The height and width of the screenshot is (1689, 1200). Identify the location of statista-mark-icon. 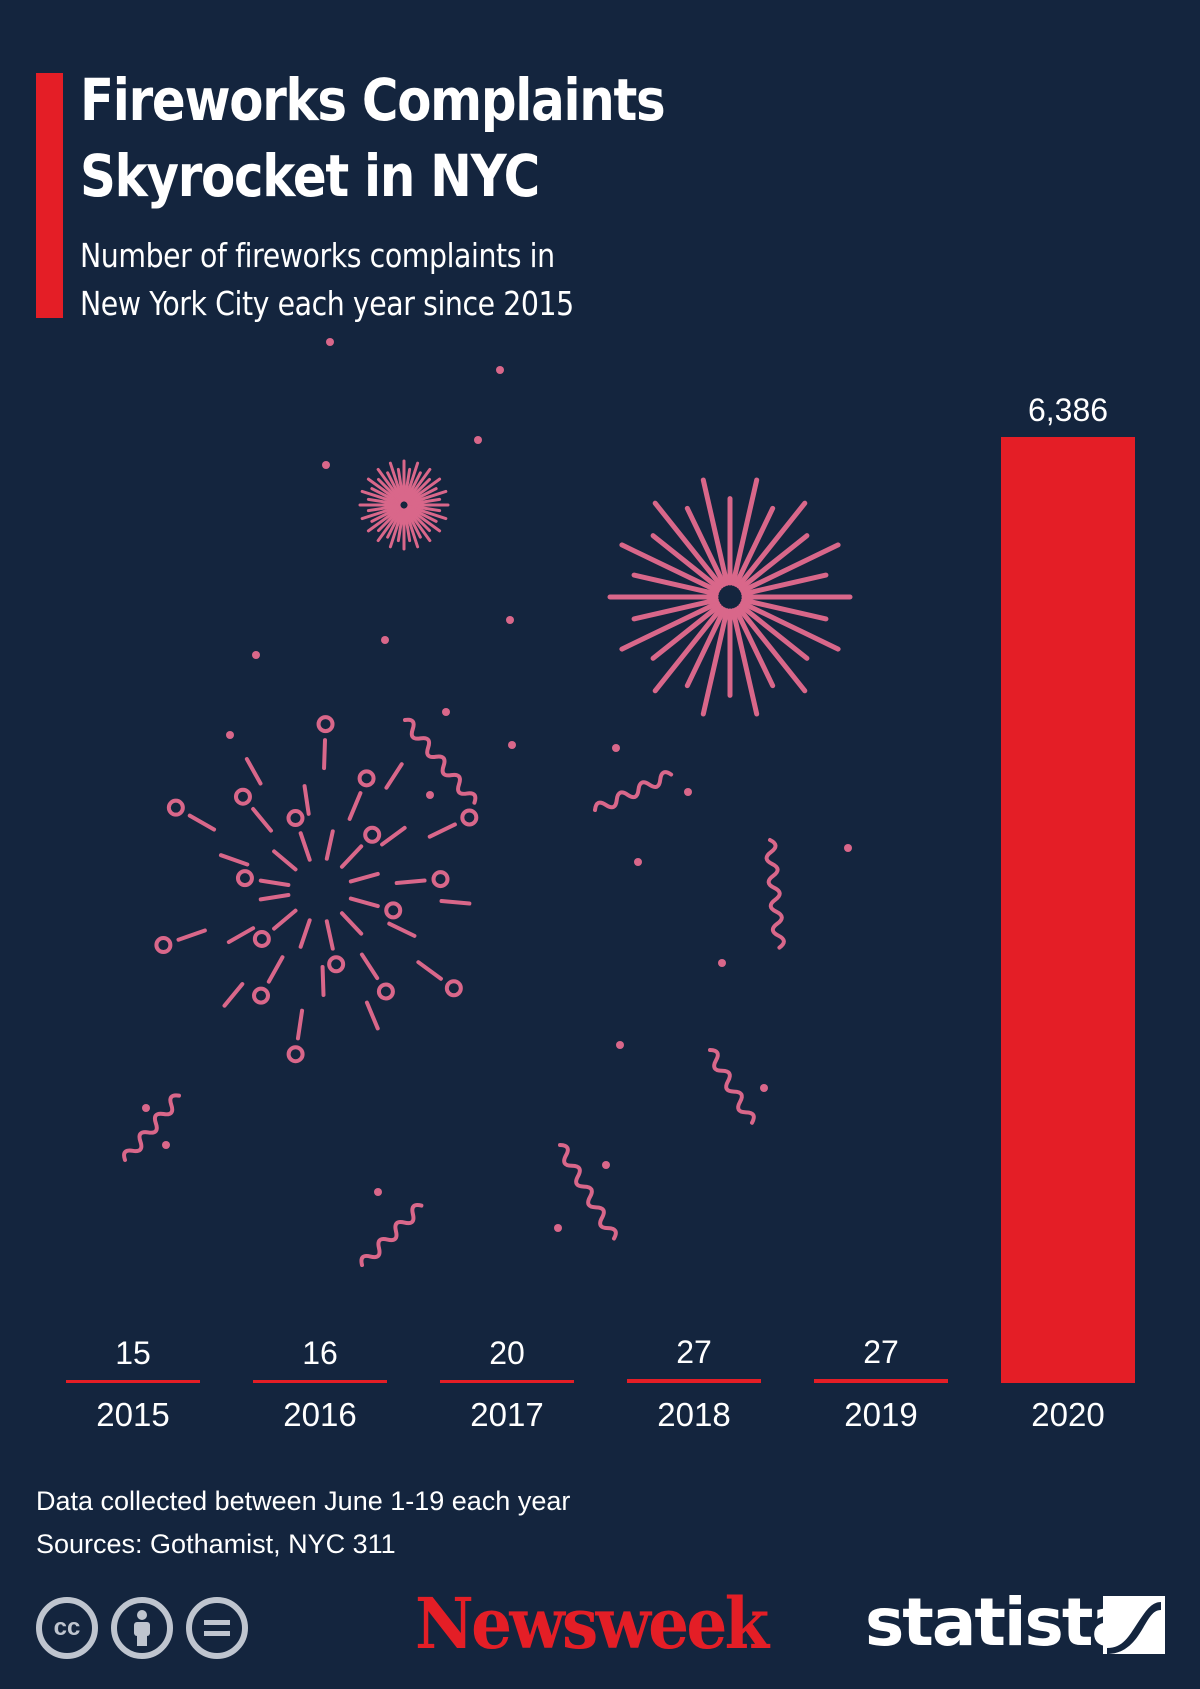
(1134, 1625).